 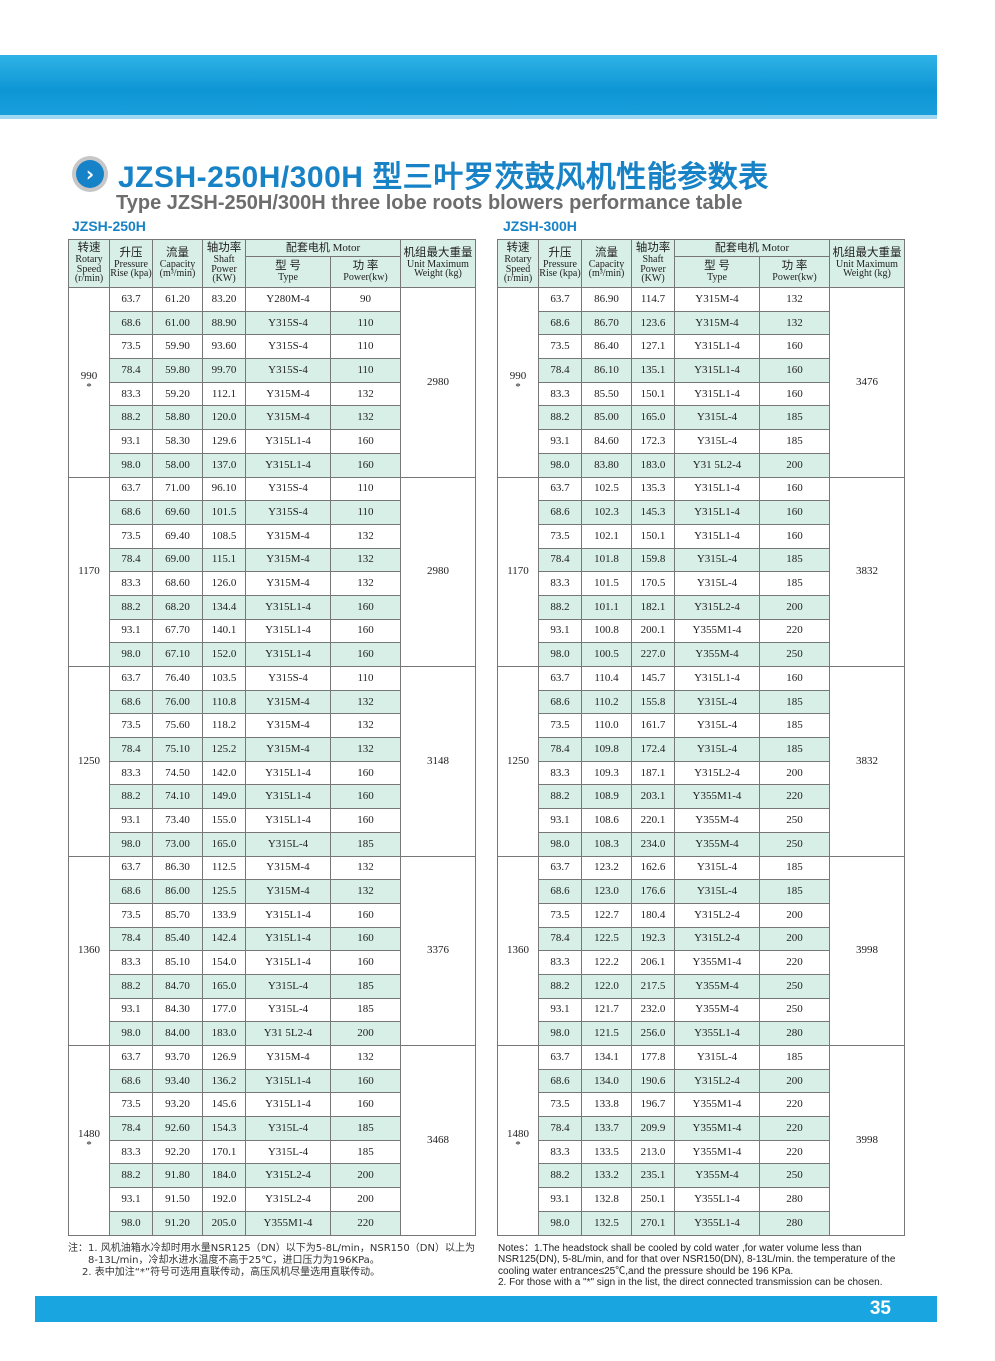 What do you see at coordinates (794, 844) in the screenshot?
I see `motor-power-cell: 250` at bounding box center [794, 844].